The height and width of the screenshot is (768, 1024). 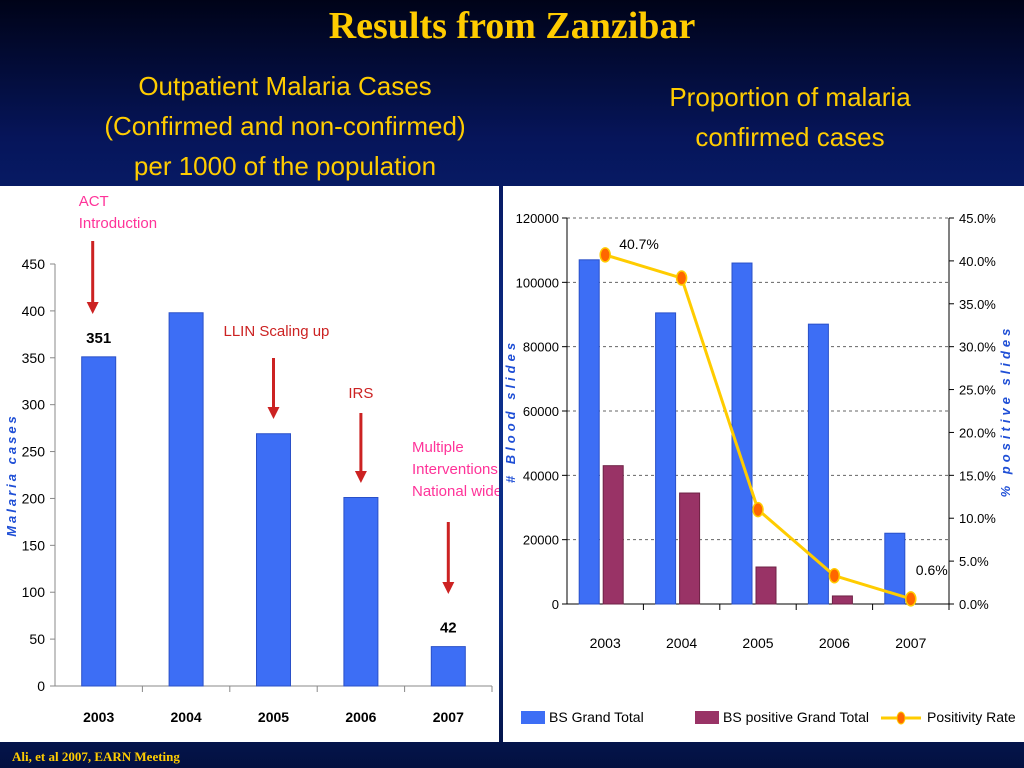 What do you see at coordinates (360, 393) in the screenshot?
I see `annotation-text: IRS` at bounding box center [360, 393].